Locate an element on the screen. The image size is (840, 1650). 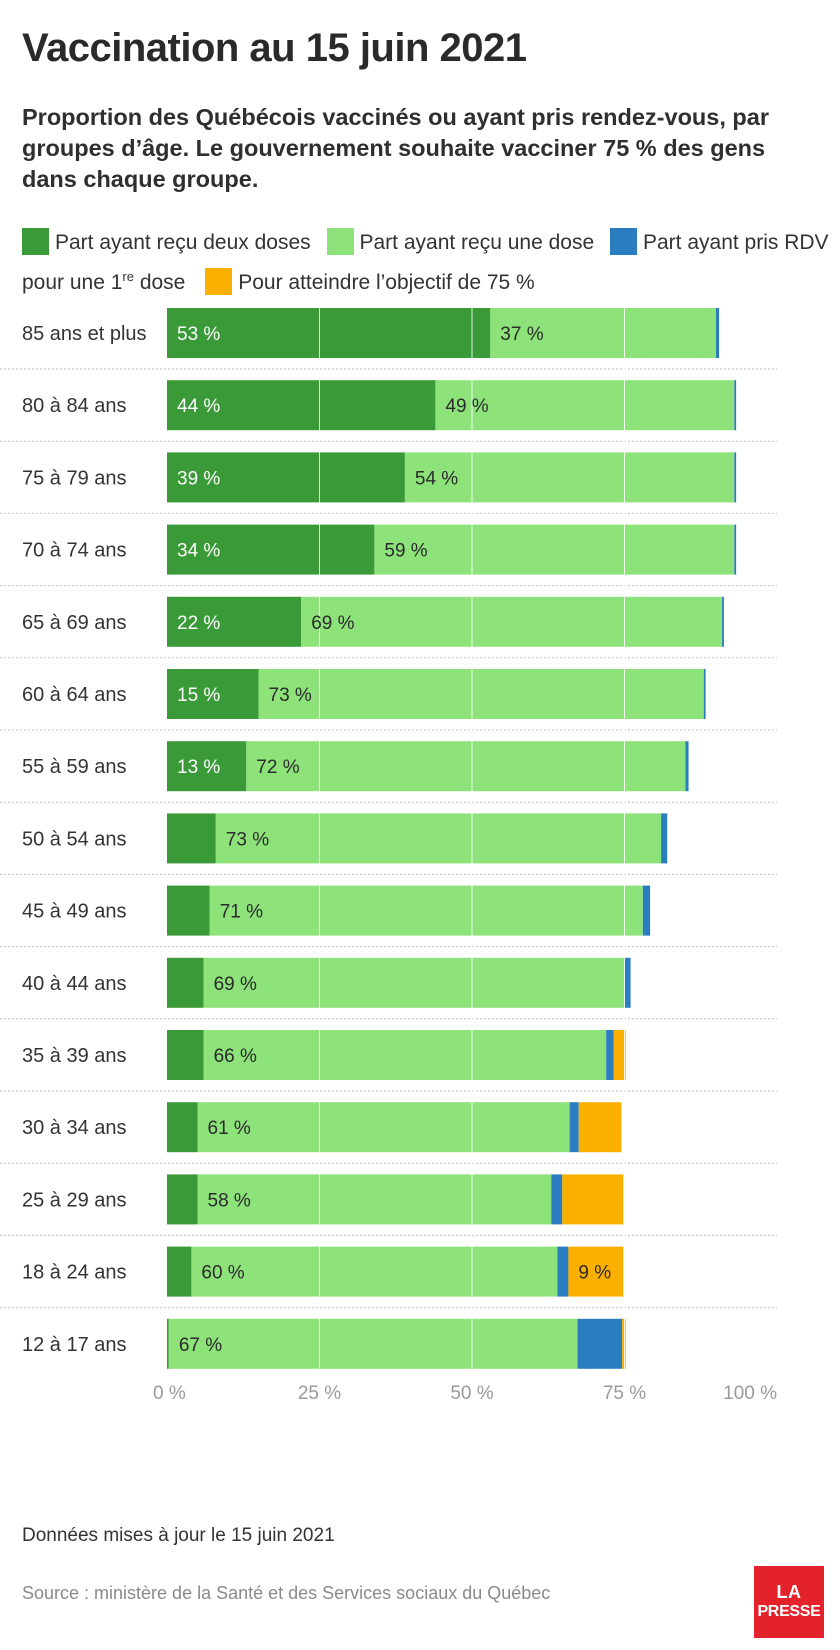
chart-title: Vaccination au 15 juin 2021 is located at coordinates (274, 48).